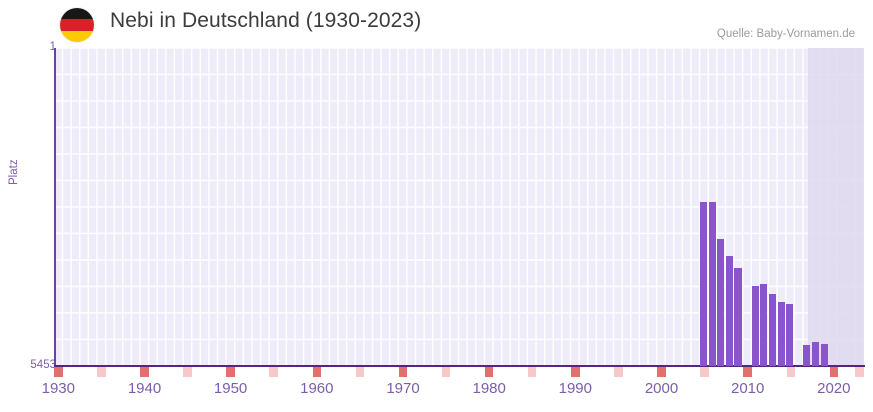  I want to click on x-tick-mark-2020, so click(834, 372).